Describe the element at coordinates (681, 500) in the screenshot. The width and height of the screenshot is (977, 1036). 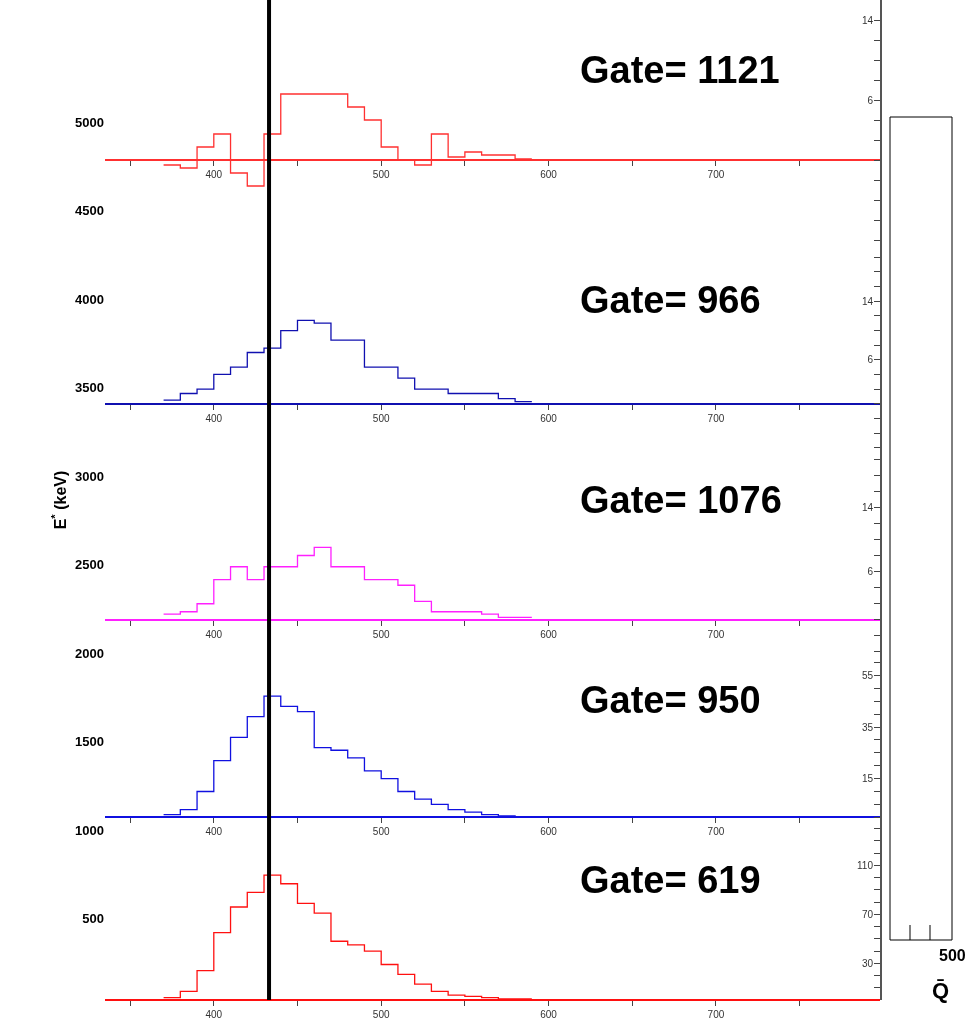
I see `annotation: Gate= 1076` at that location.